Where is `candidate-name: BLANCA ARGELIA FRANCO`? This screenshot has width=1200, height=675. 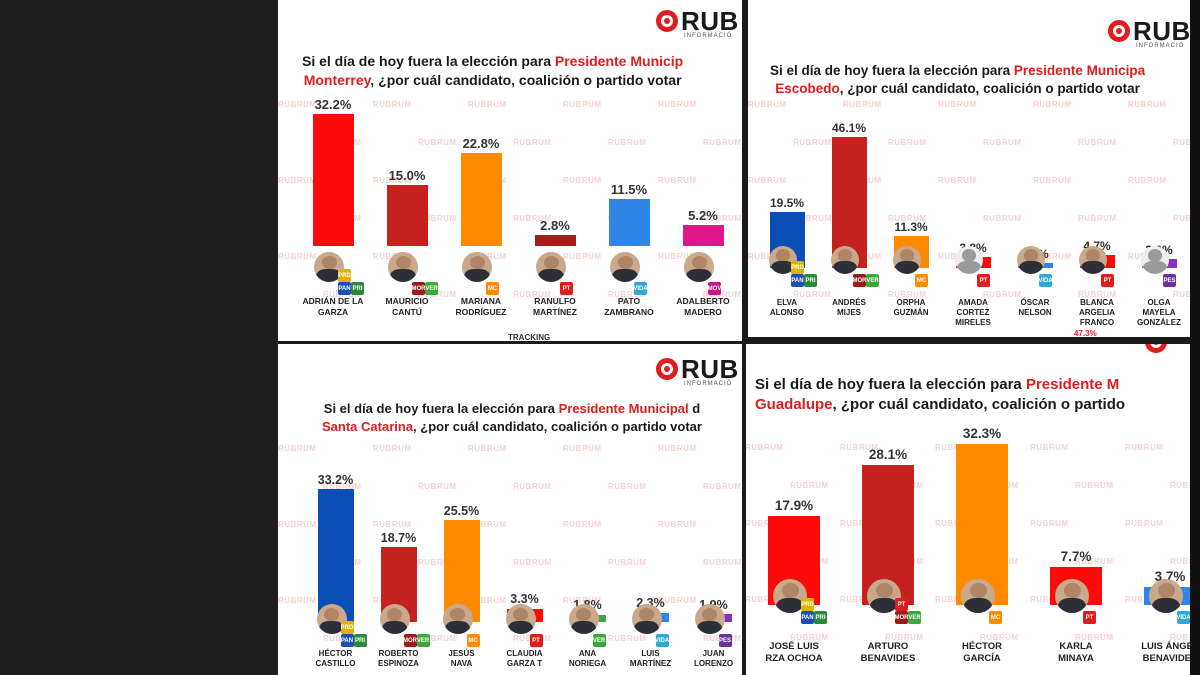
candidate-name: BLANCA ARGELIA FRANCO is located at coordinates (1097, 312).